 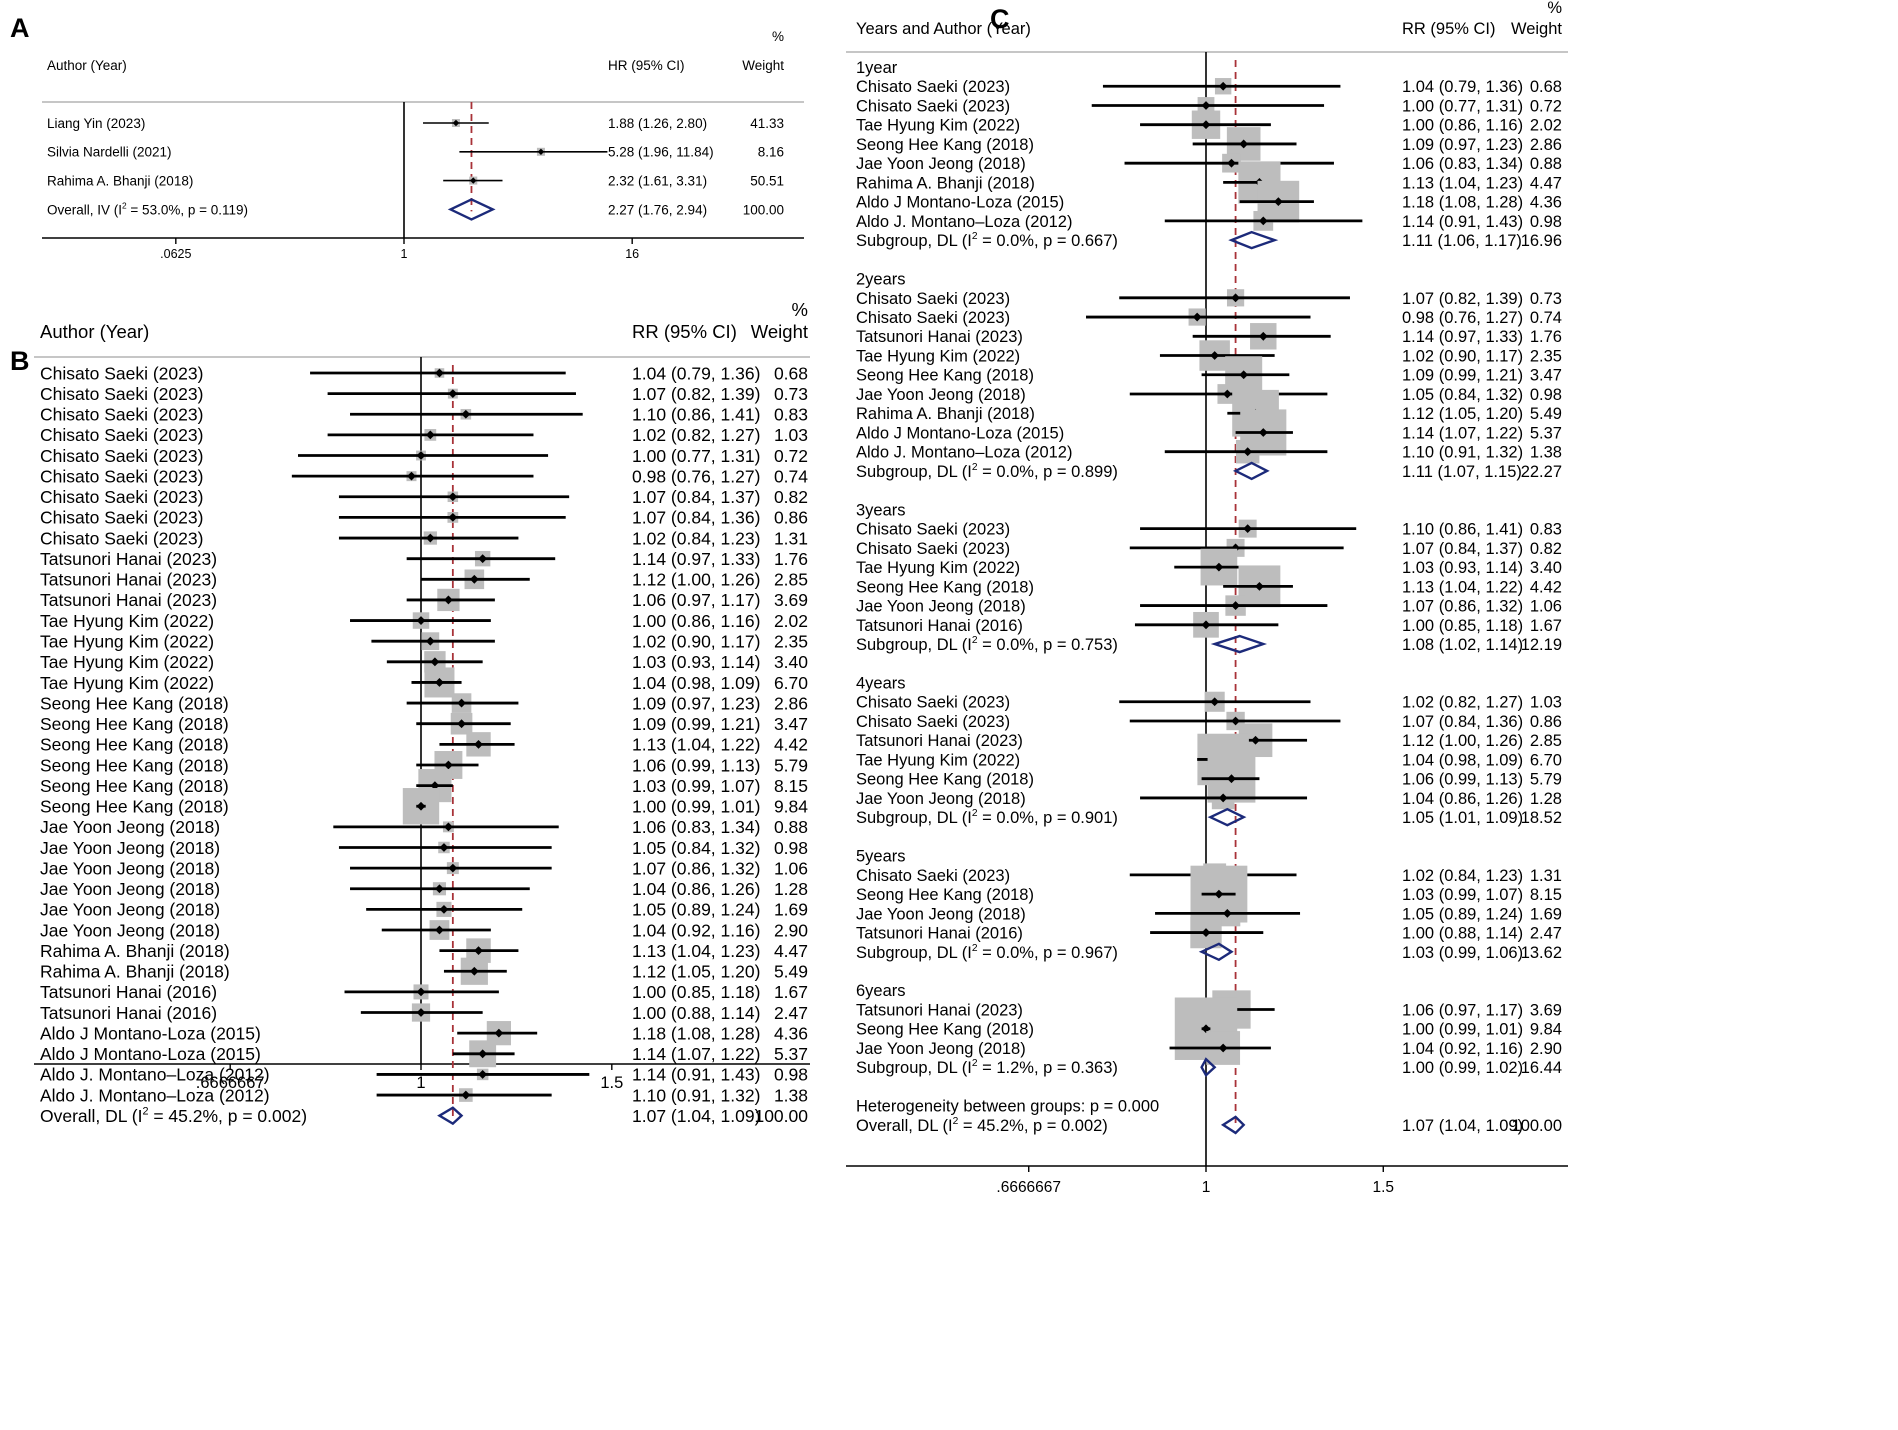 I want to click on panel-b-weight-text: 0.83, so click(x=791, y=415).